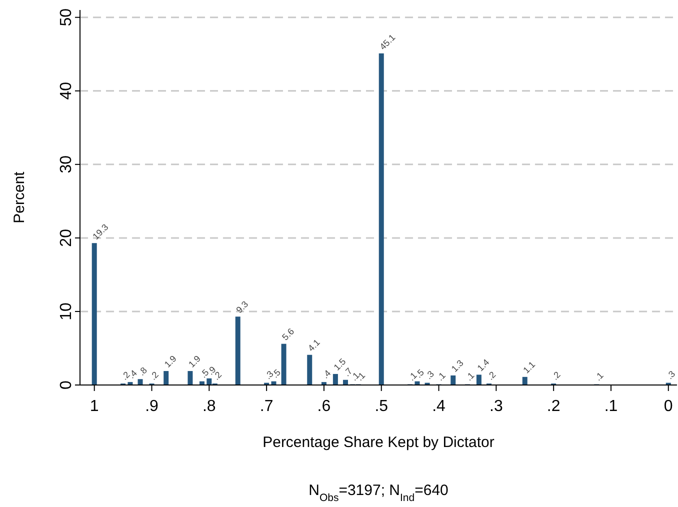 The width and height of the screenshot is (678, 507). Describe the element at coordinates (66, 385) in the screenshot. I see `y-tick-label: 0` at that location.